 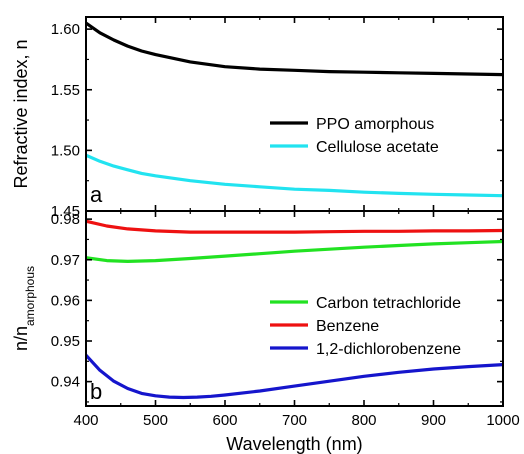 What do you see at coordinates (65, 211) in the screenshot?
I see `y-tick-label: 1.45` at bounding box center [65, 211].